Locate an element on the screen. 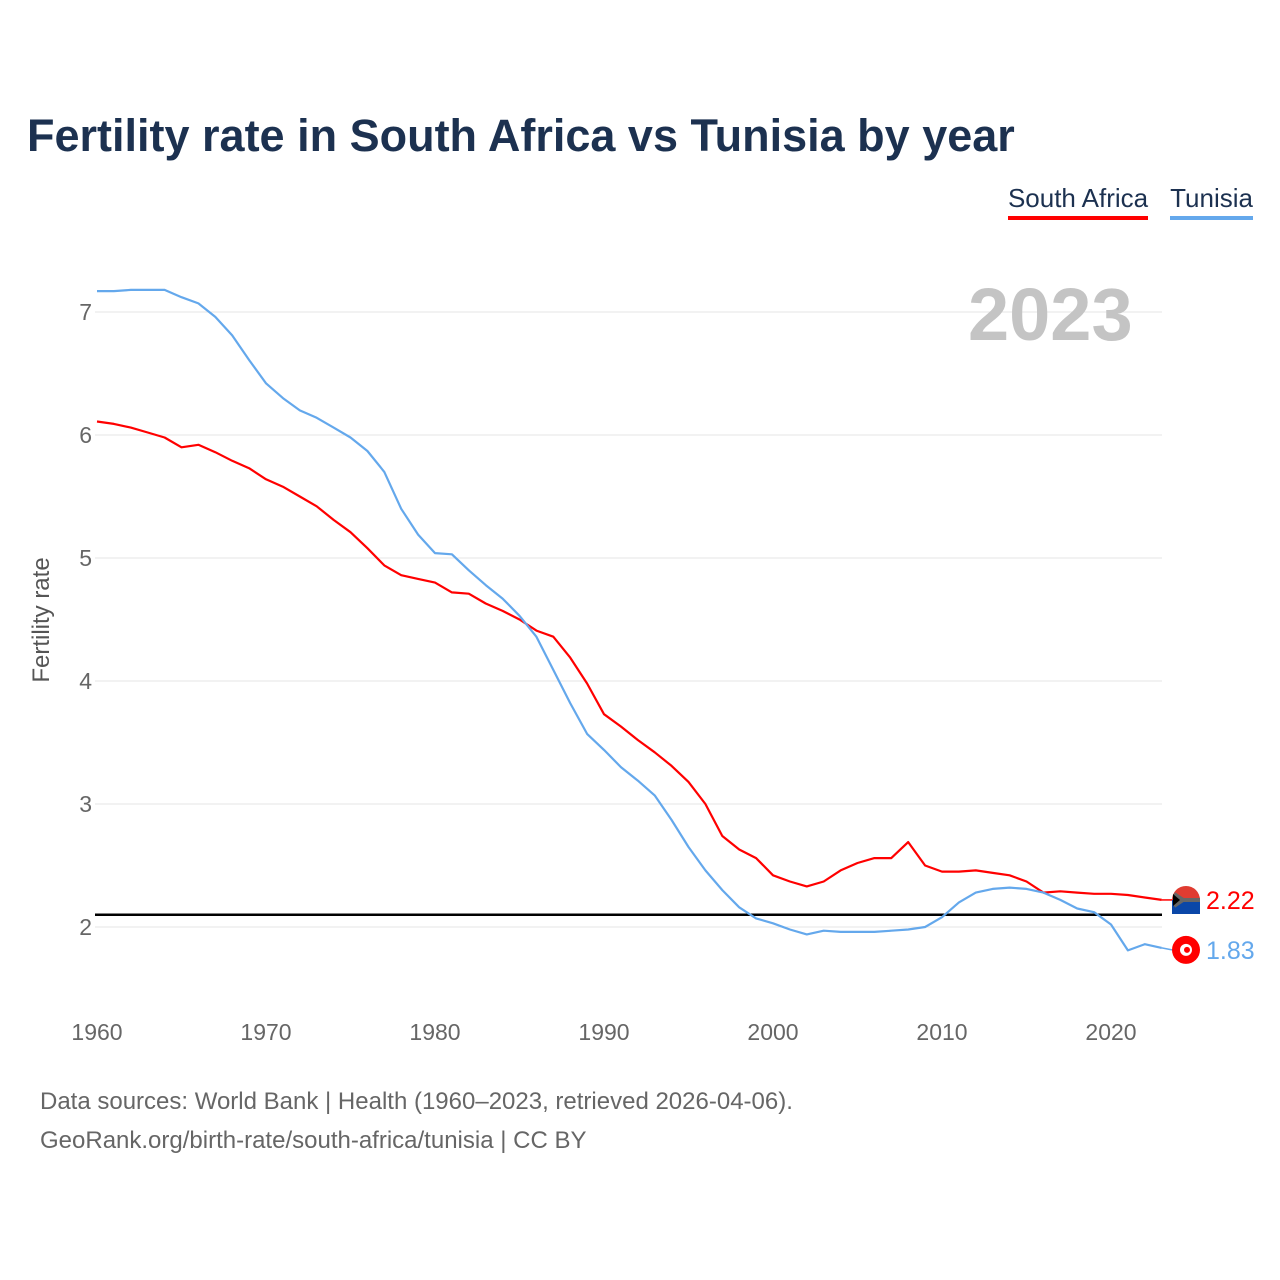 The image size is (1280, 1280). y-tick-label: 6 is located at coordinates (85, 435).